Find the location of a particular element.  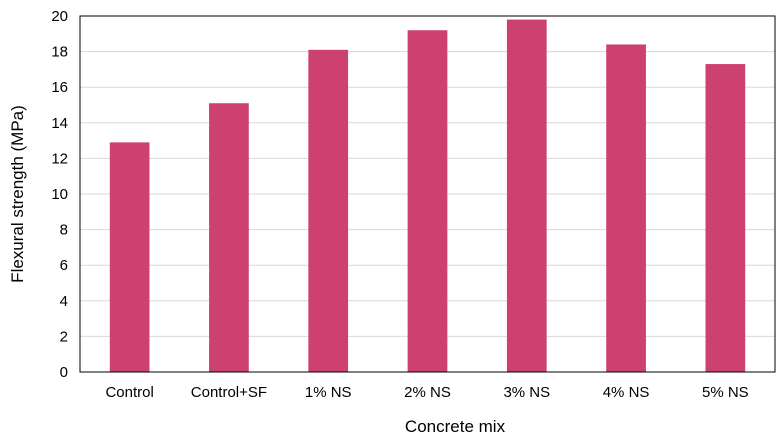

x-tick-label: 5% NS is located at coordinates (725, 392).